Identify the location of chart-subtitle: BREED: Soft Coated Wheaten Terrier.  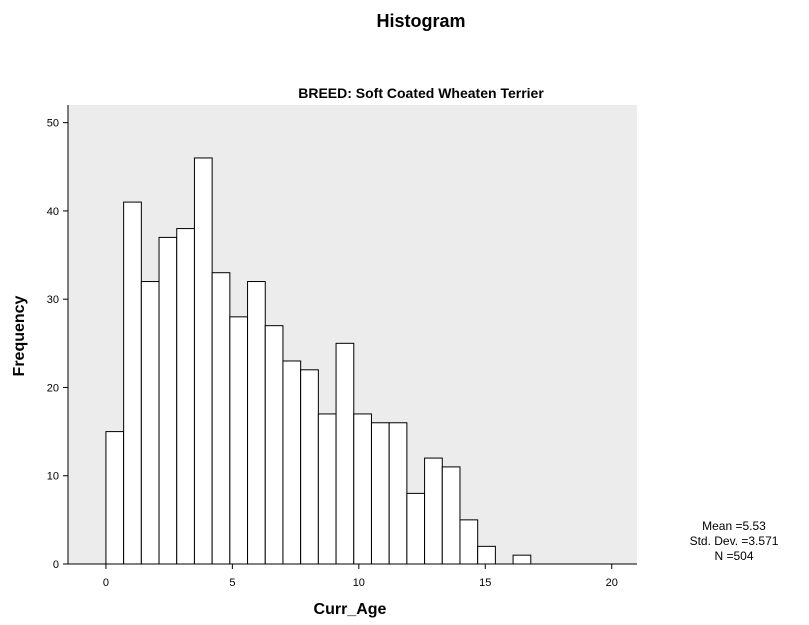
(421, 93).